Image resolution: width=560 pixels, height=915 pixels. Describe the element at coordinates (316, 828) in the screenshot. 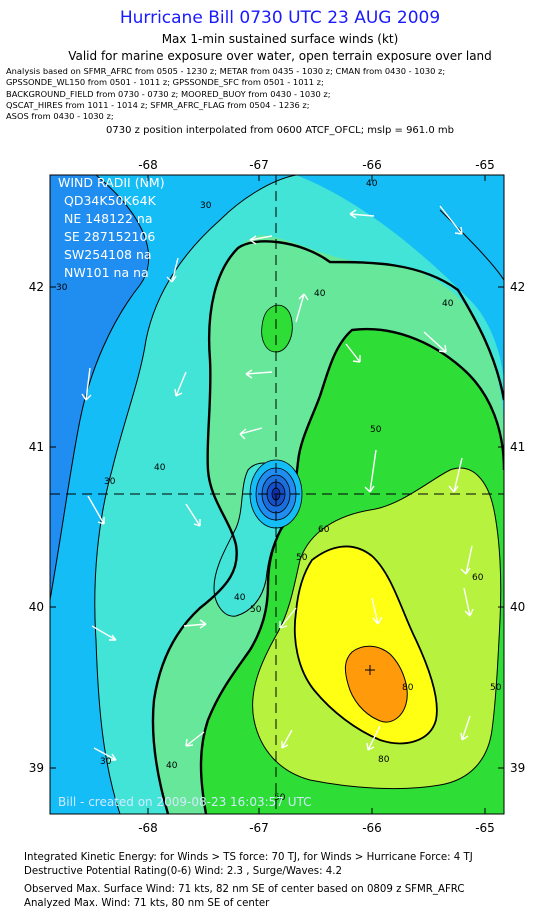

I see `lon-labels-bottom: -68 -67 -66 -65` at that location.